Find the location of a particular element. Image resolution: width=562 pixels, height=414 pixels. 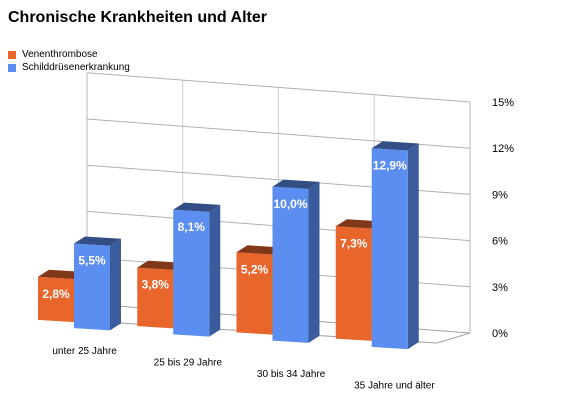

x-tick-label: 30 bis 34 Jahre is located at coordinates (291, 374).